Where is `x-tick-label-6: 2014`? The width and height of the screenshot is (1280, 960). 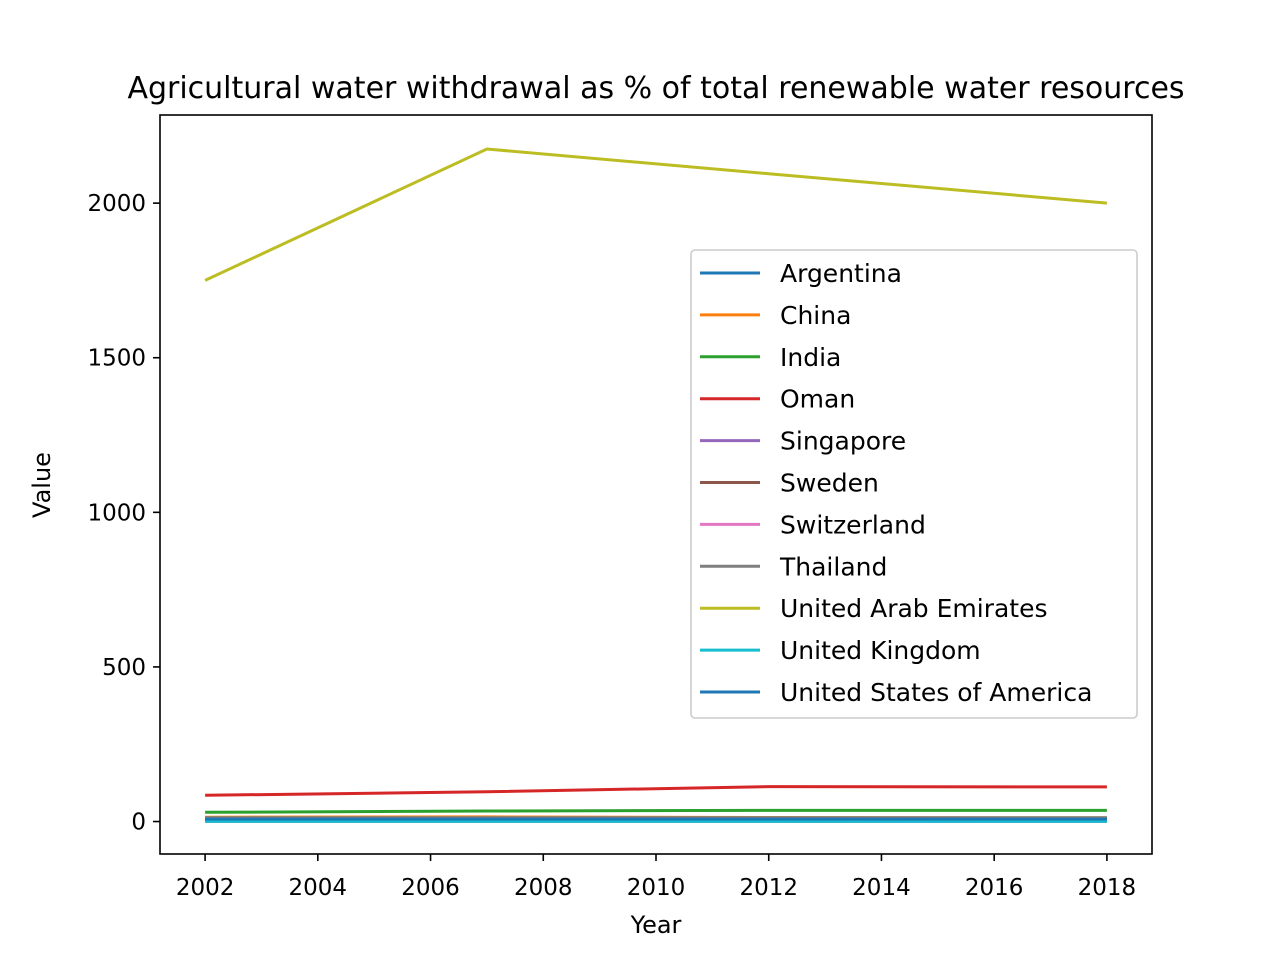 x-tick-label-6: 2014 is located at coordinates (881, 888).